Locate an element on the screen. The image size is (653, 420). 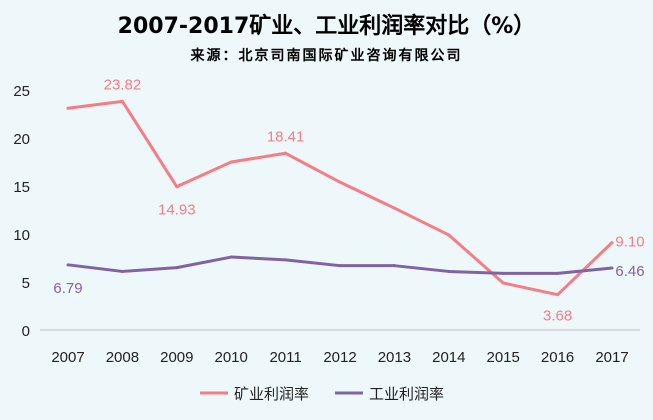
chart-title: 2007-2017矿业、工业利润率对比（%） is located at coordinates (326, 26).